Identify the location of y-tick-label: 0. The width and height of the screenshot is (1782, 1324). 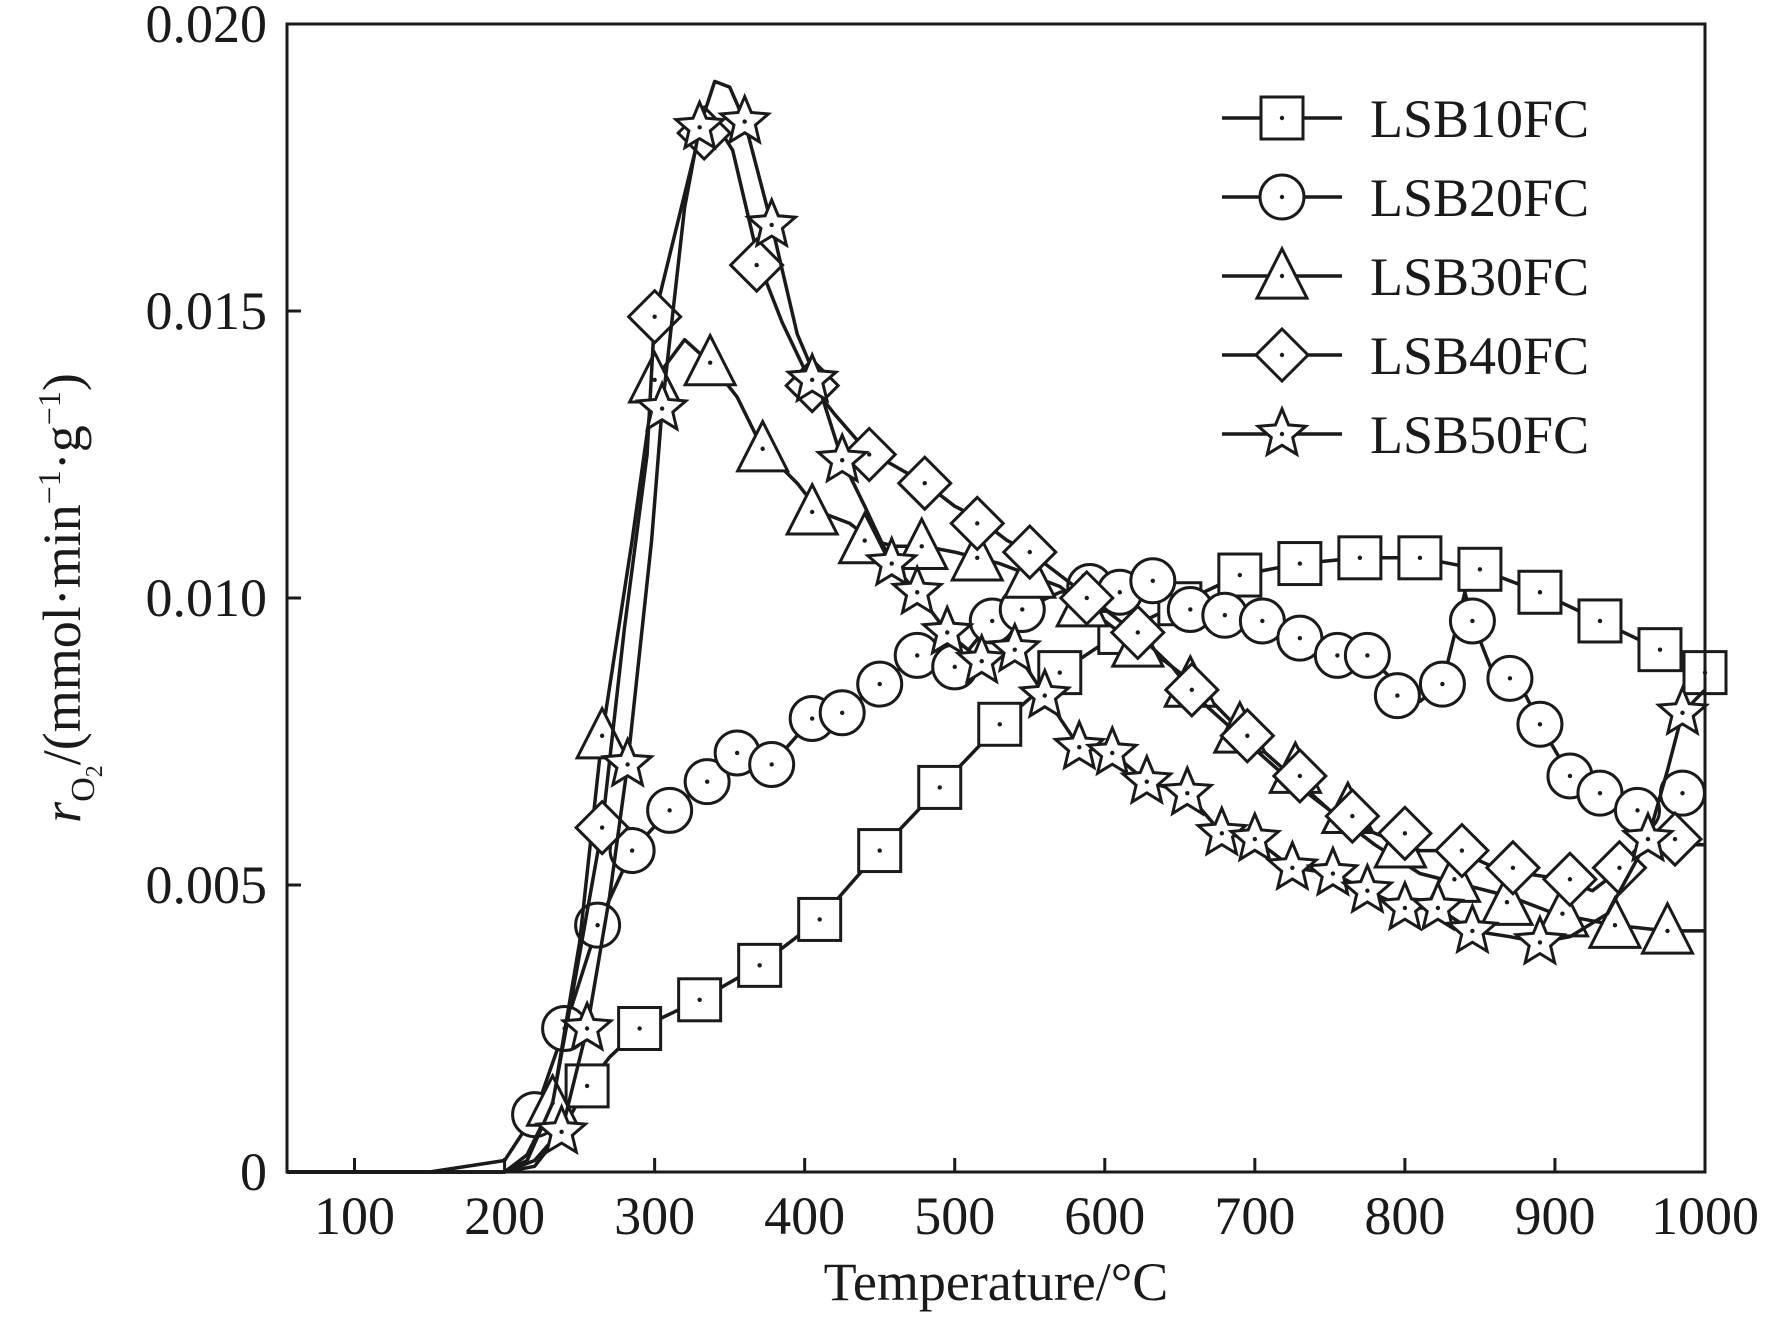
(253, 1172).